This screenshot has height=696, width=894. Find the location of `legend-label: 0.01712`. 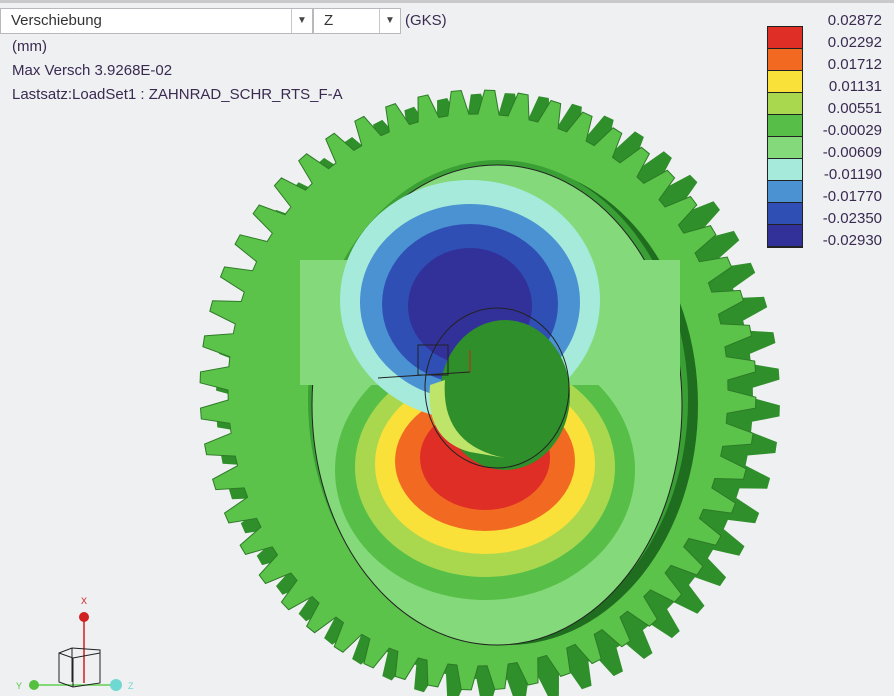

legend-label: 0.01712 is located at coordinates (854, 64).